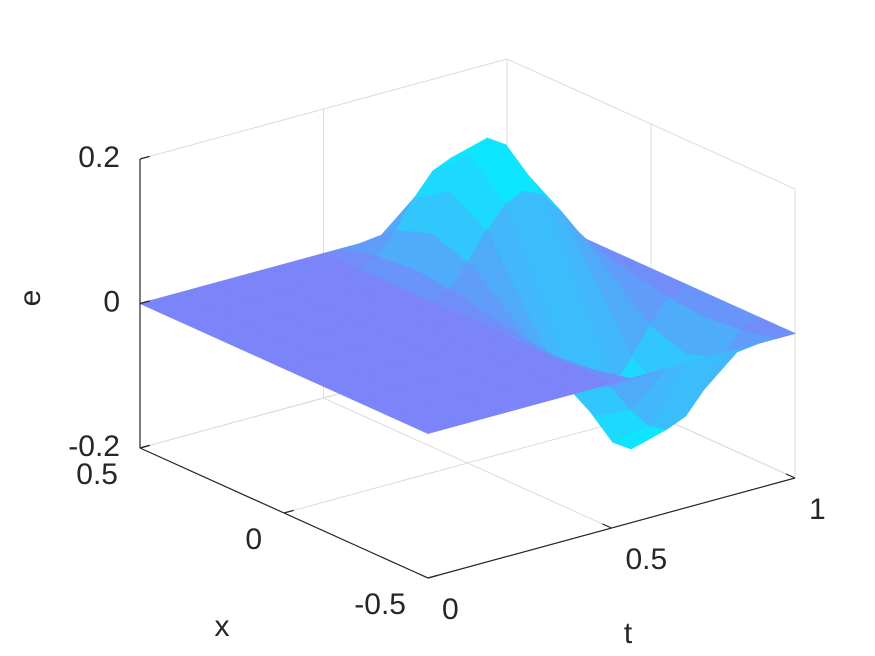  I want to click on t-tick-label: 0, so click(450, 609).